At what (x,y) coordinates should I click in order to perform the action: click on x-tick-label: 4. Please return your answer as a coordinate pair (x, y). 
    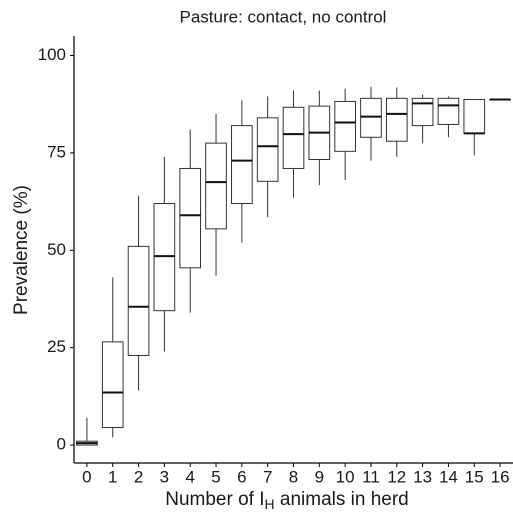
    Looking at the image, I should click on (189, 476).